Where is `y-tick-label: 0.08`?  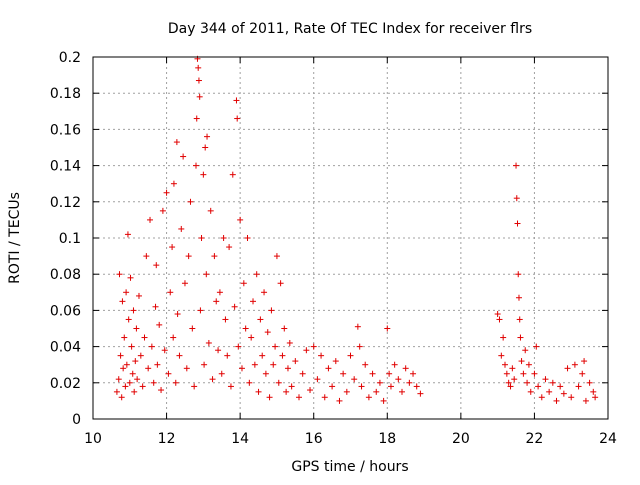
y-tick-label: 0.08 is located at coordinates (65, 275).